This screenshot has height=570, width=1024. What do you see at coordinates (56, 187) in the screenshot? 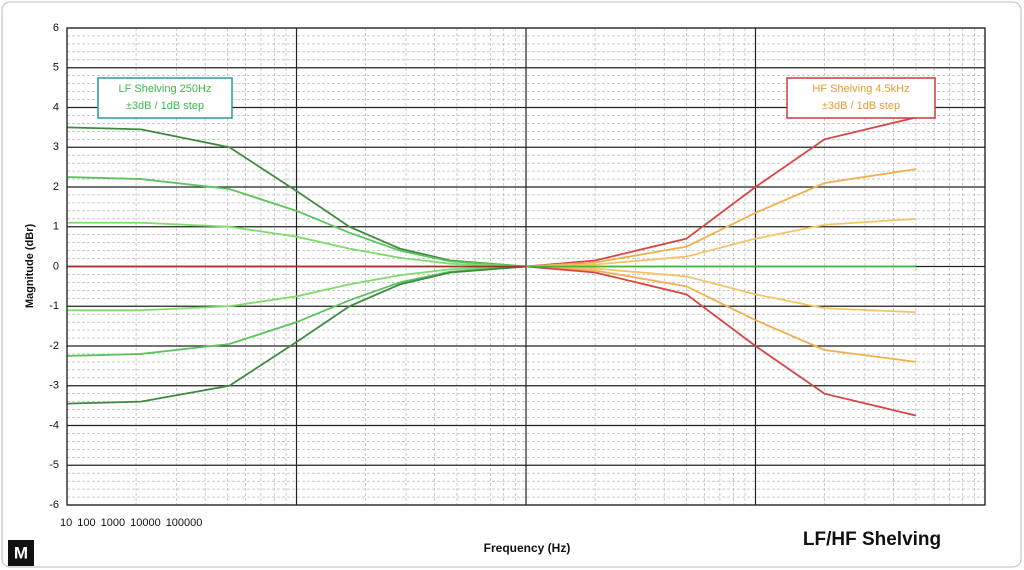
I see `y-tick-label: 2` at bounding box center [56, 187].